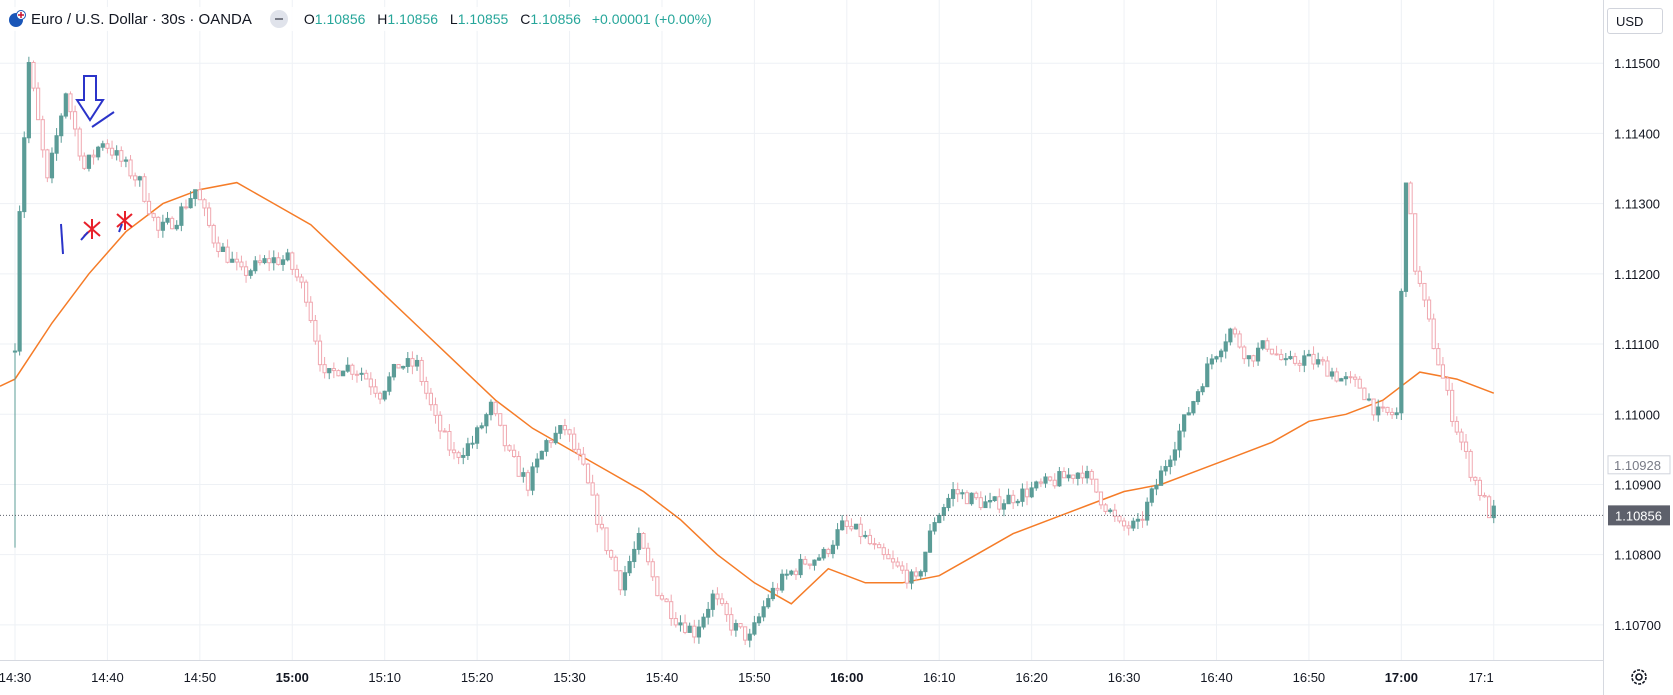 The image size is (1673, 695). I want to click on price-tick-label: 1.11500, so click(1637, 63).